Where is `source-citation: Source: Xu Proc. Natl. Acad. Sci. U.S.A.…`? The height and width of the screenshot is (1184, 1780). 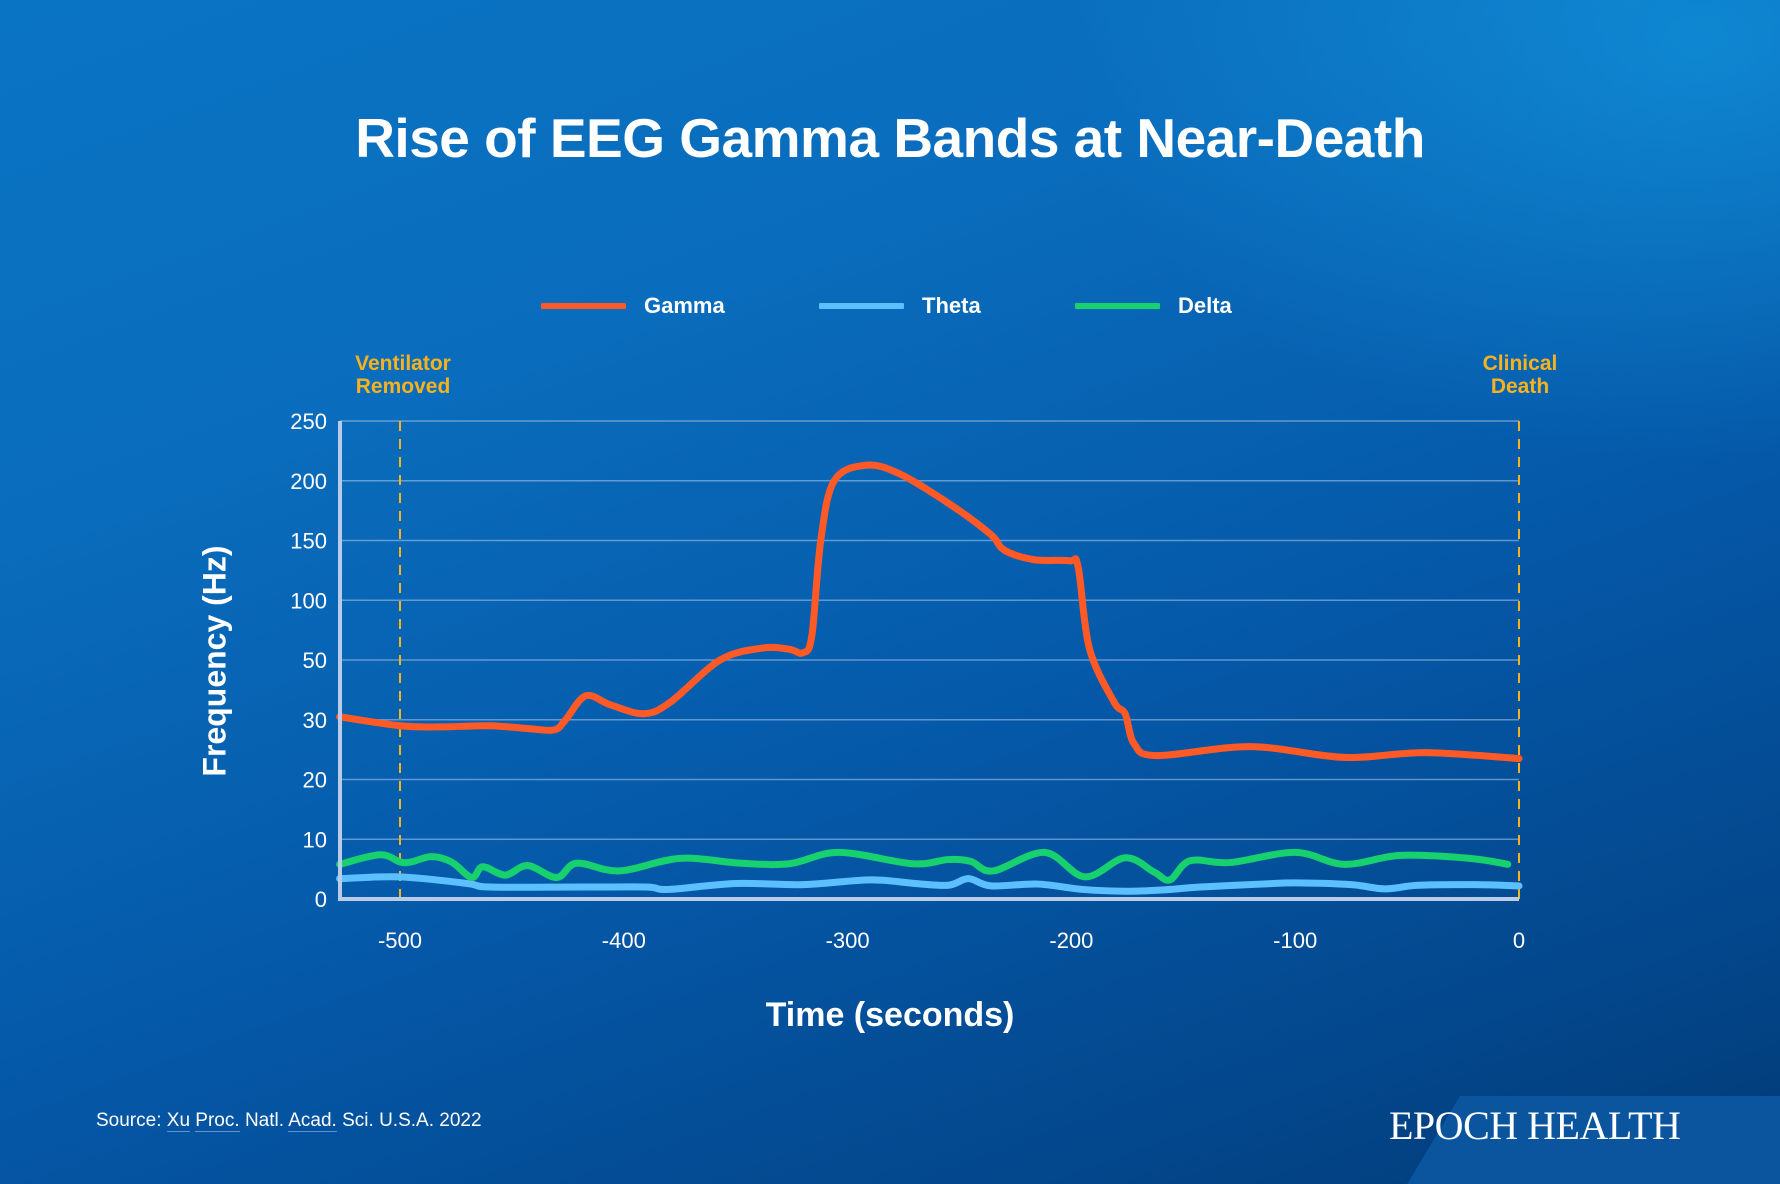 source-citation: Source: Xu Proc. Natl. Acad. Sci. U.S.A.… is located at coordinates (289, 1121).